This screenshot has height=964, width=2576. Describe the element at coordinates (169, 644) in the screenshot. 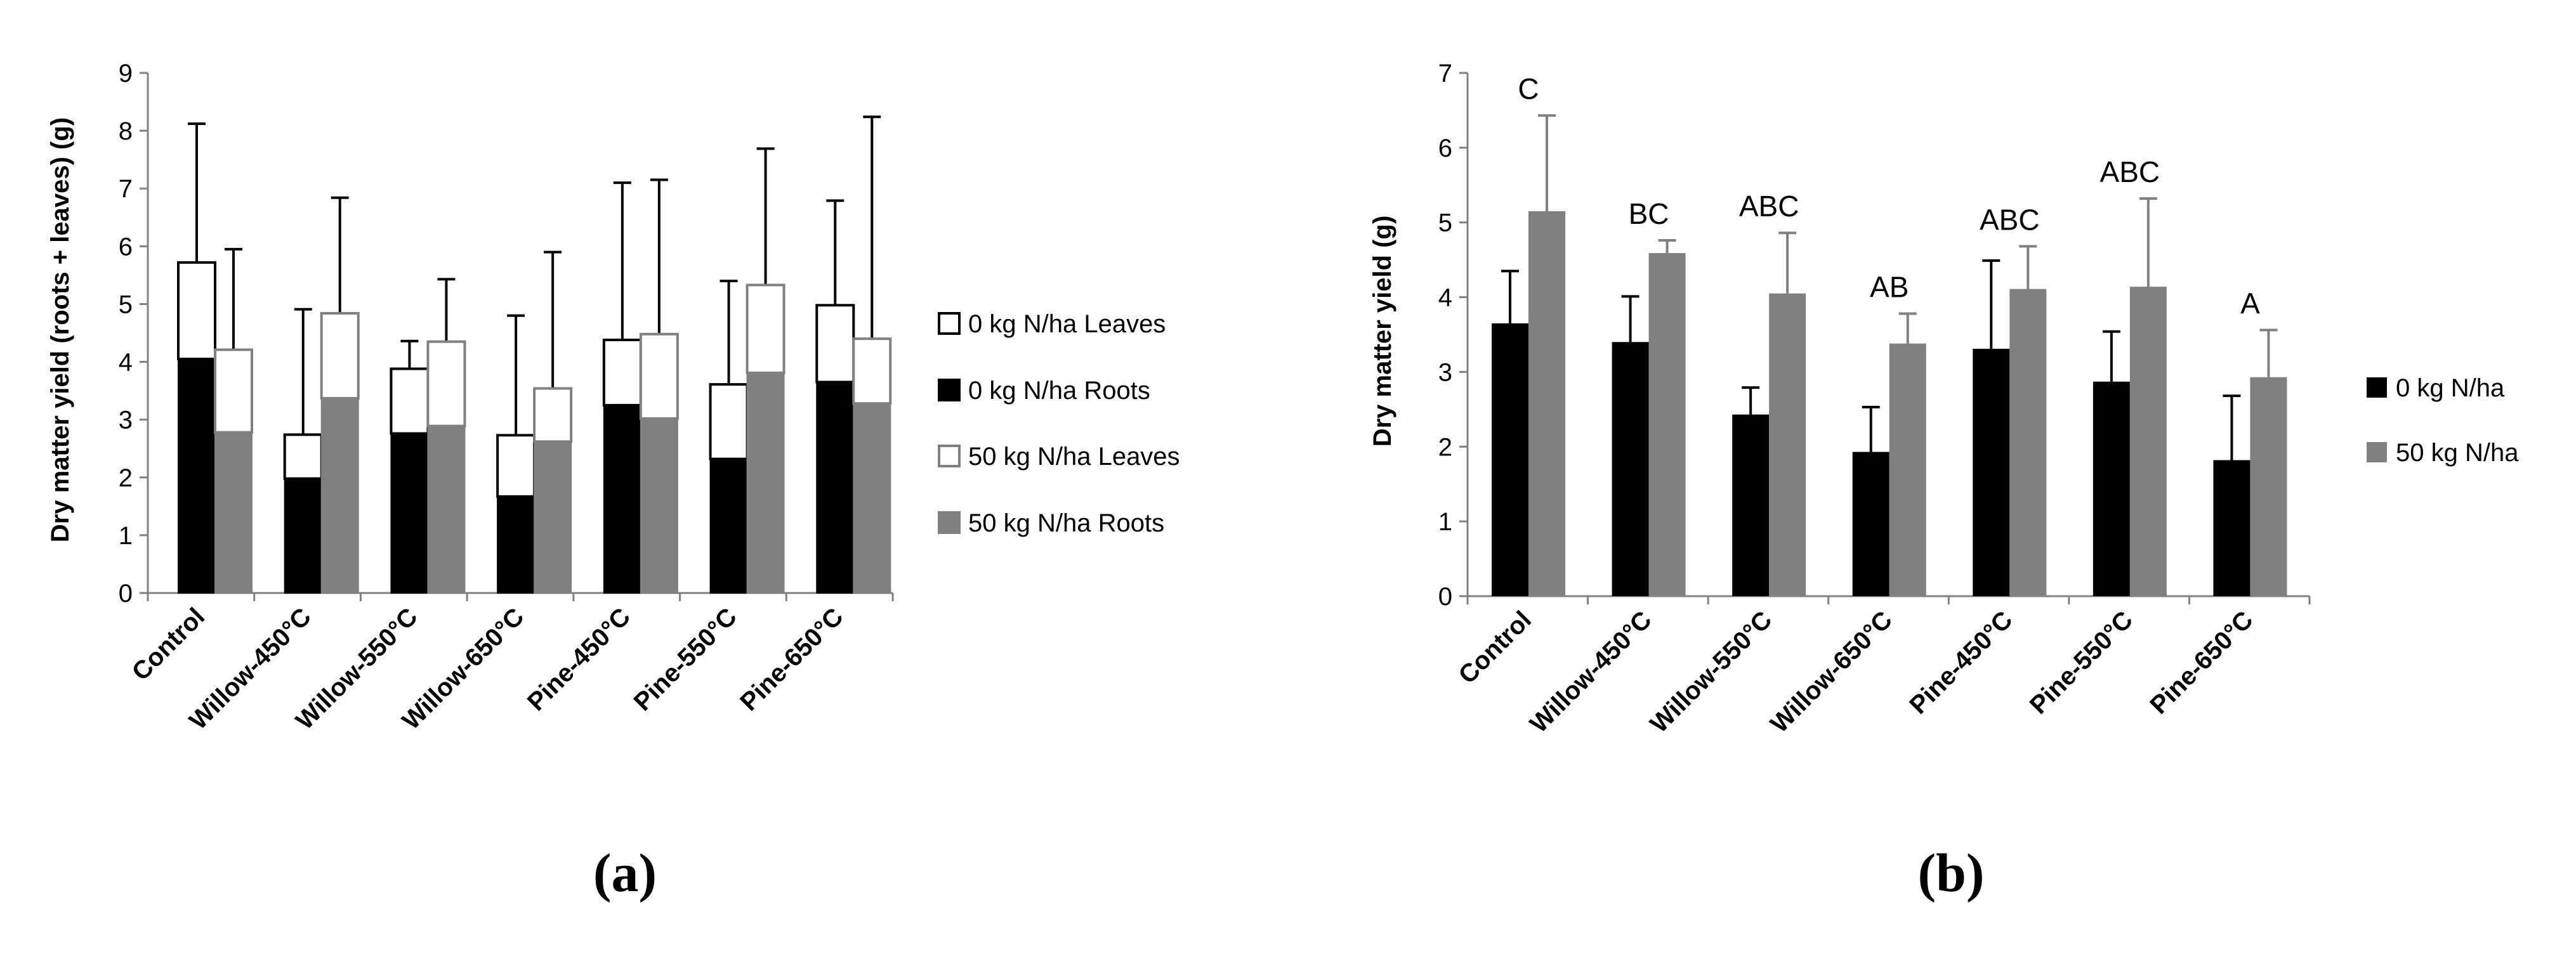

I see `chart-a-x-tick-label: Control` at that location.